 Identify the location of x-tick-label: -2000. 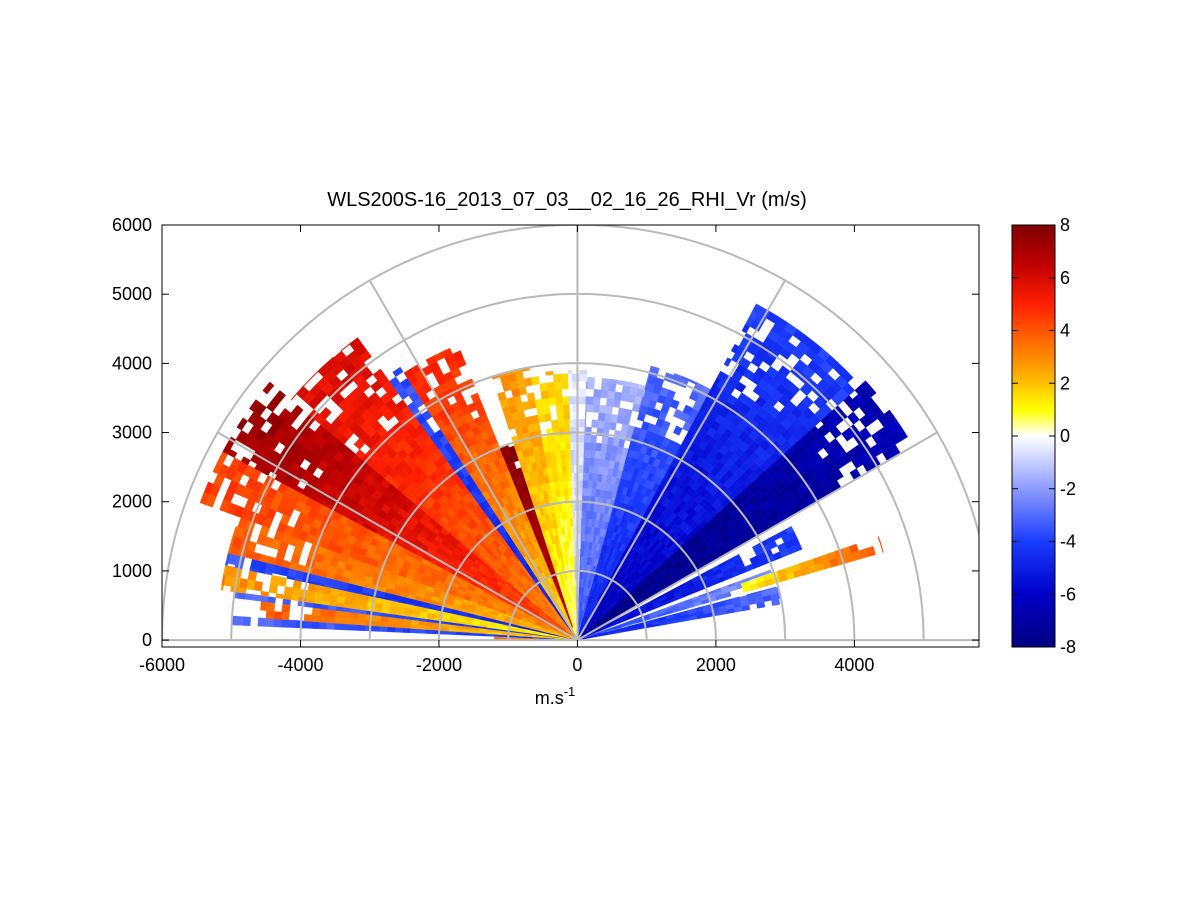
(439, 665).